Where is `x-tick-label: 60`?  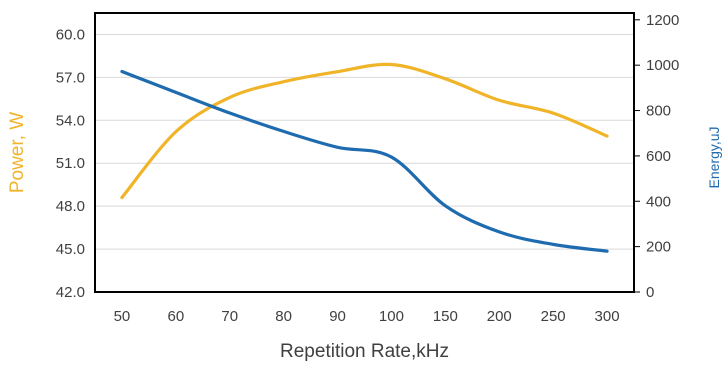 x-tick-label: 60 is located at coordinates (176, 316).